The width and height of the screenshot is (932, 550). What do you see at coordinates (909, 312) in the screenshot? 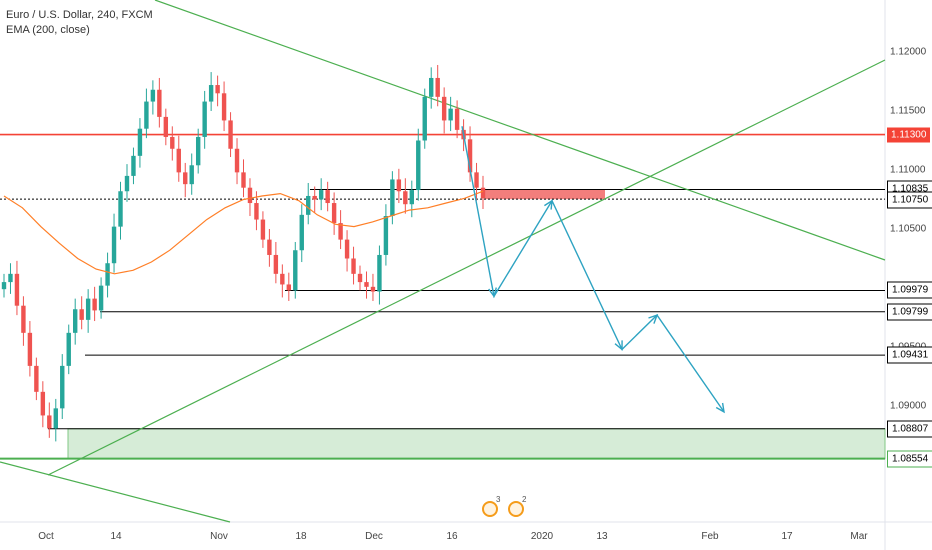
I see `price-level-badge: 1.09799` at bounding box center [909, 312].